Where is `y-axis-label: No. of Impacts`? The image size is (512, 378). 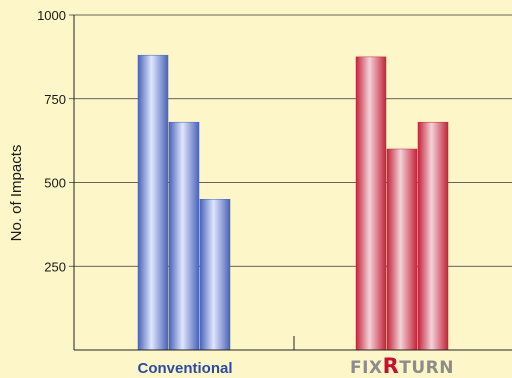
y-axis-label: No. of Impacts is located at coordinates (16, 193).